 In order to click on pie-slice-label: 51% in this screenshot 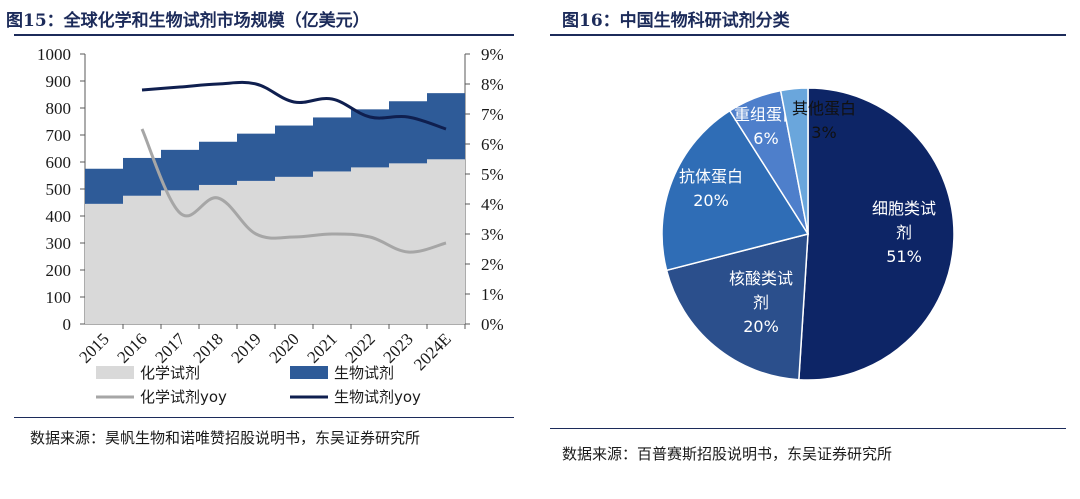, I will do `click(904, 256)`.